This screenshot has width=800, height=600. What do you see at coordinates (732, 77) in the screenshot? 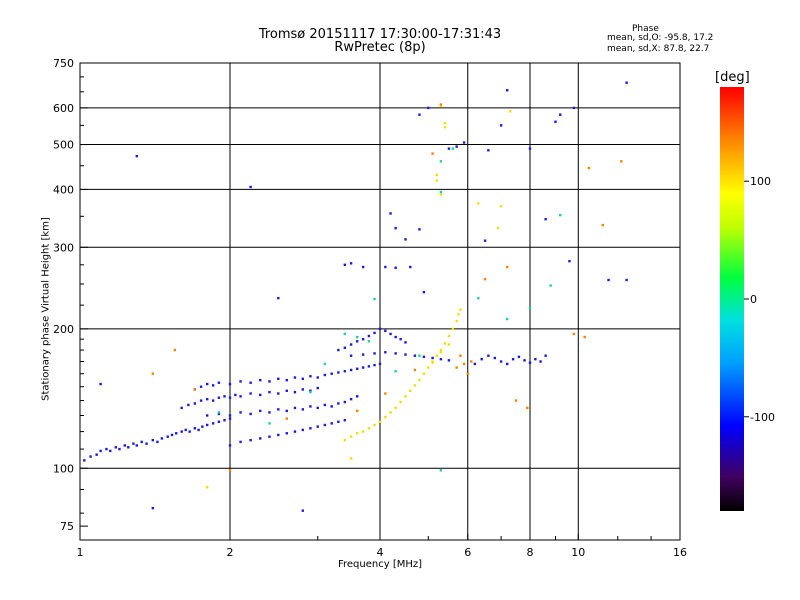
I see `colorbar-unit: [deg]` at bounding box center [732, 77].